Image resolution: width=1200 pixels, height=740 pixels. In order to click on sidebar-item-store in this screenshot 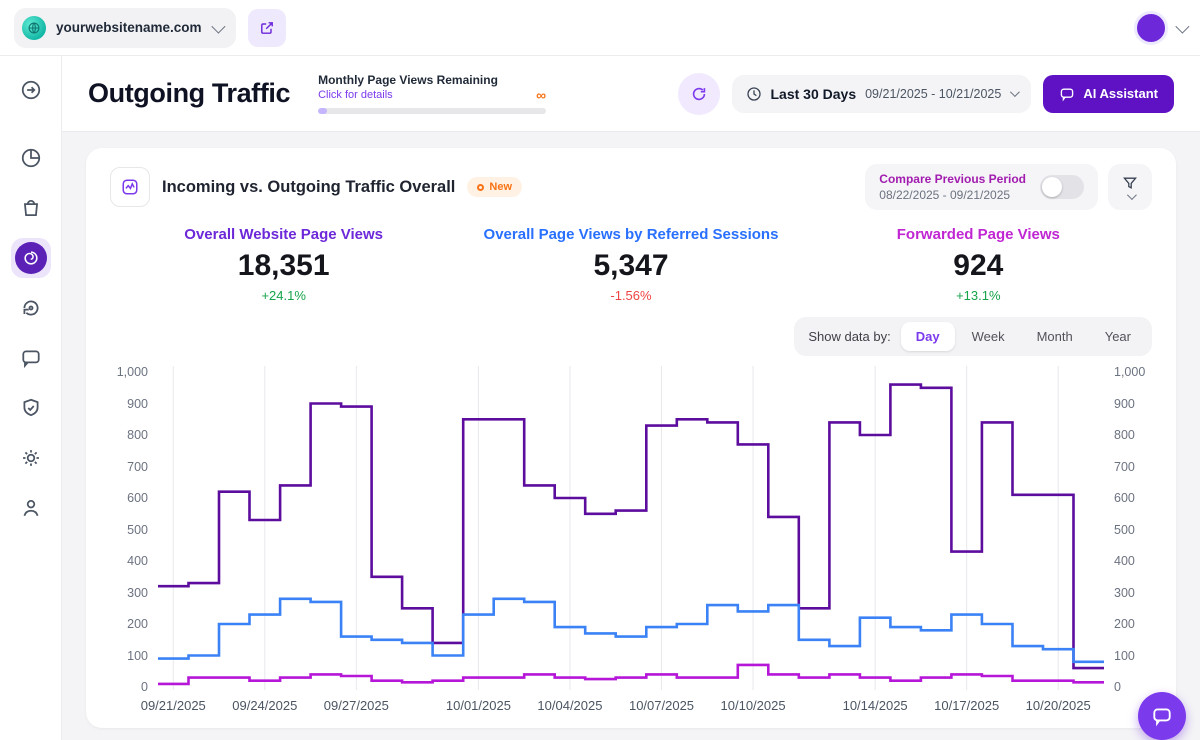, I will do `click(31, 208)`.